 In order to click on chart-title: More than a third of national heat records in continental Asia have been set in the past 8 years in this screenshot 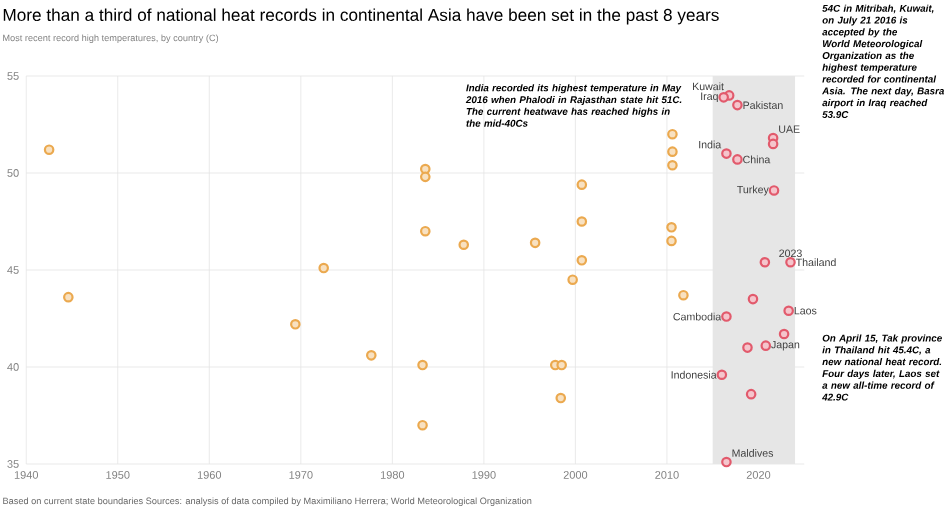, I will do `click(361, 16)`.